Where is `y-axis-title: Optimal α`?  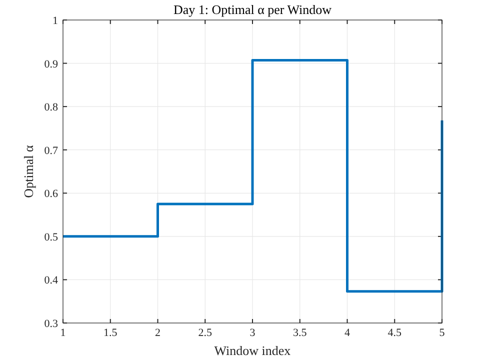 y-axis-title: Optimal α is located at coordinates (28, 171).